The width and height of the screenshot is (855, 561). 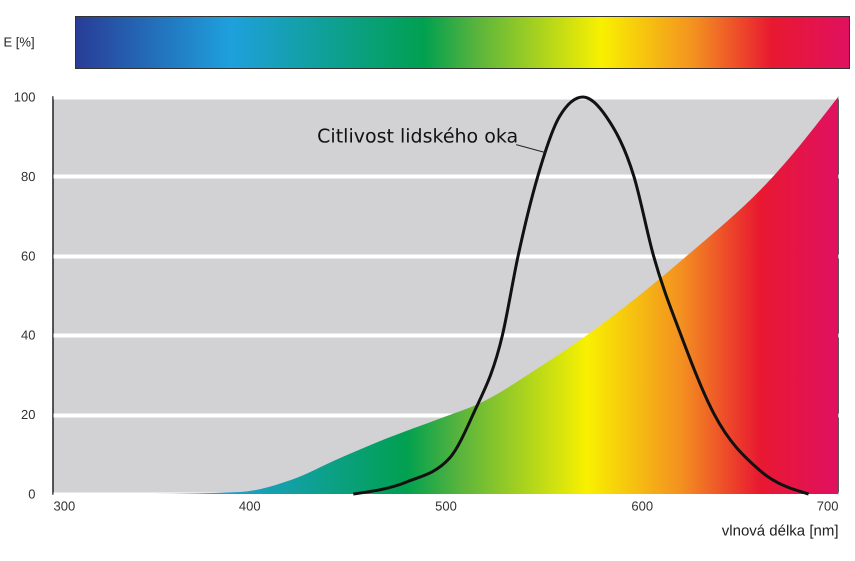 What do you see at coordinates (19, 42) in the screenshot?
I see `y-axis-title: E [%]` at bounding box center [19, 42].